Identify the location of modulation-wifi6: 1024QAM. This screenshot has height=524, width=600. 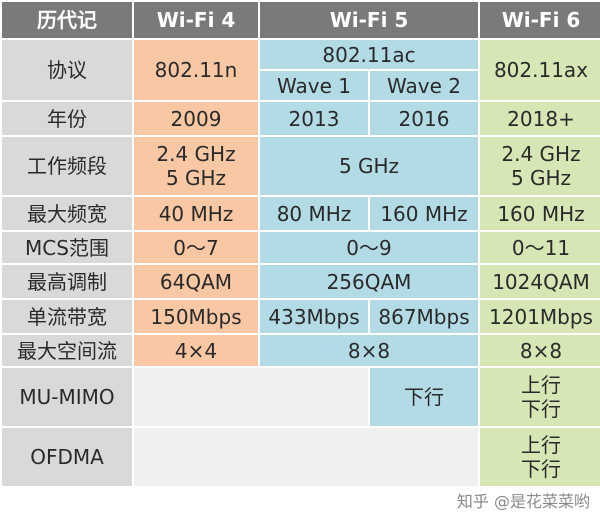
(540, 281).